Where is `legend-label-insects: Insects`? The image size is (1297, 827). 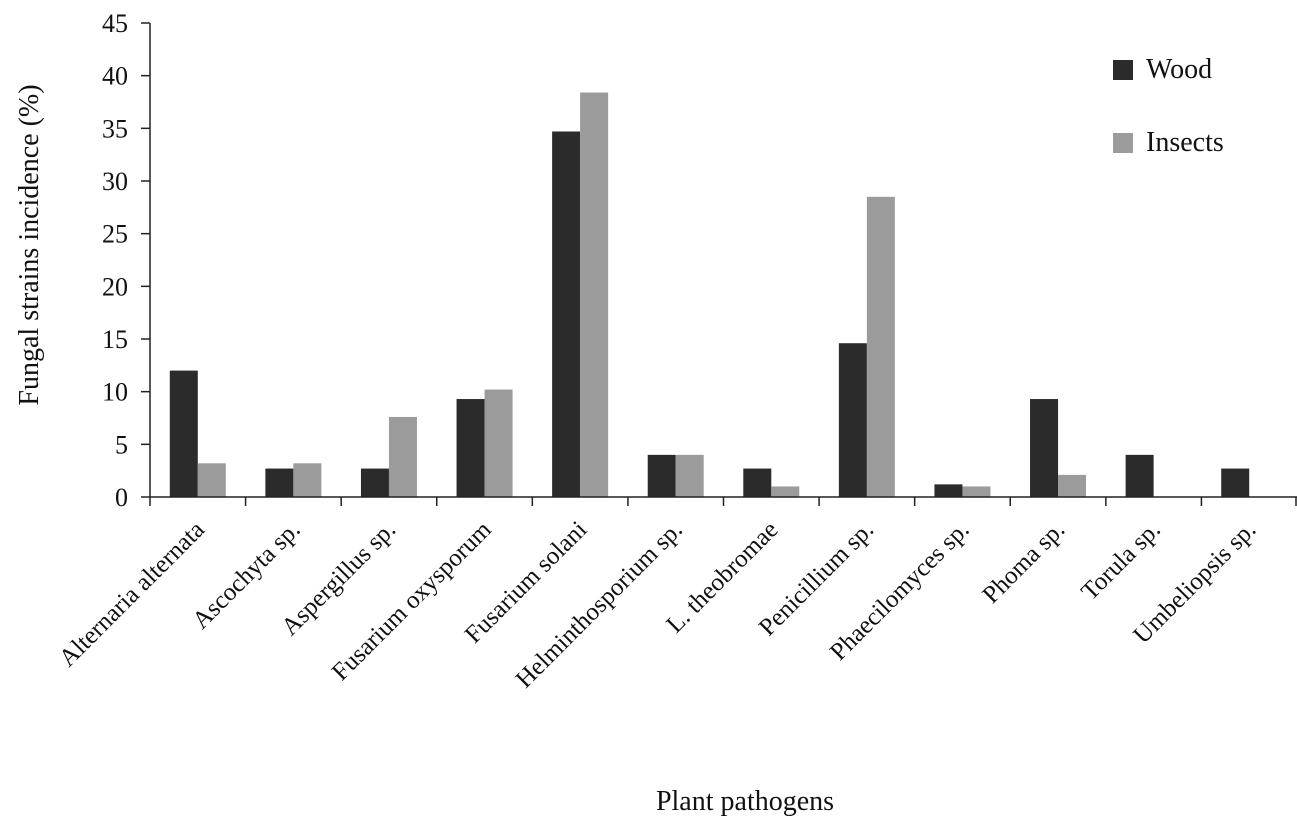 legend-label-insects: Insects is located at coordinates (1185, 142).